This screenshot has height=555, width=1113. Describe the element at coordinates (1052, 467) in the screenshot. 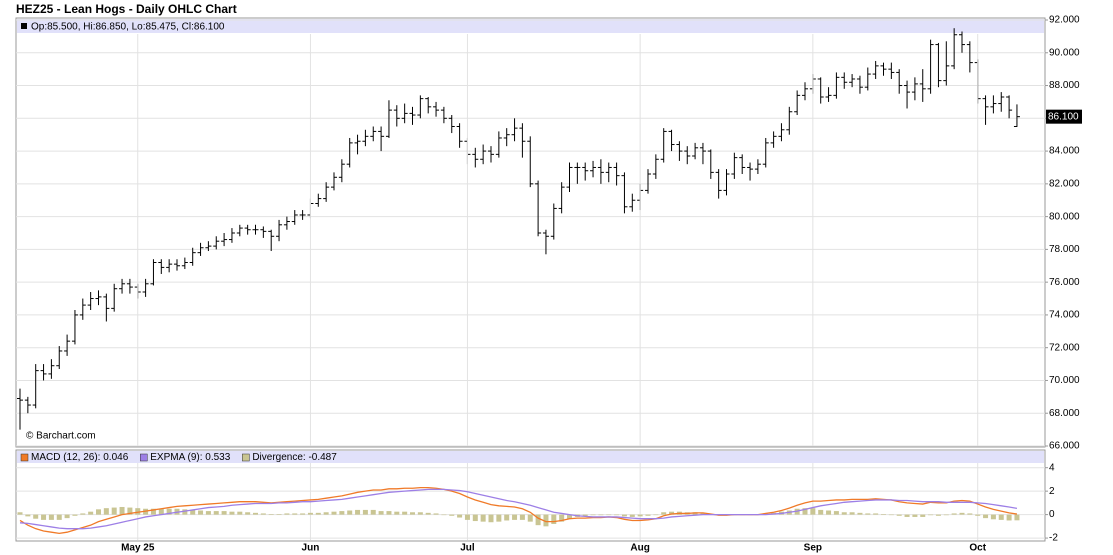

I see `y-tick-label: 4` at that location.